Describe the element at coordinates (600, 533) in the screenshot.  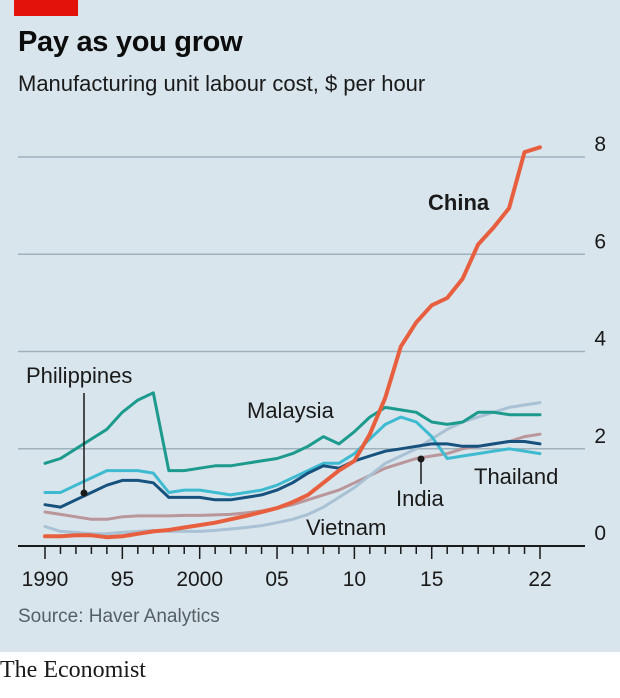
I see `y-tick-label: 0` at that location.